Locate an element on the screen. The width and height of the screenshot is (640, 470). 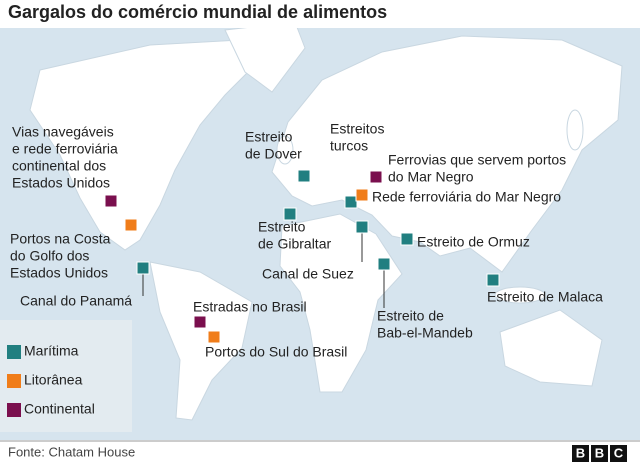
point-label: Canal do Panamá is located at coordinates (76, 301).